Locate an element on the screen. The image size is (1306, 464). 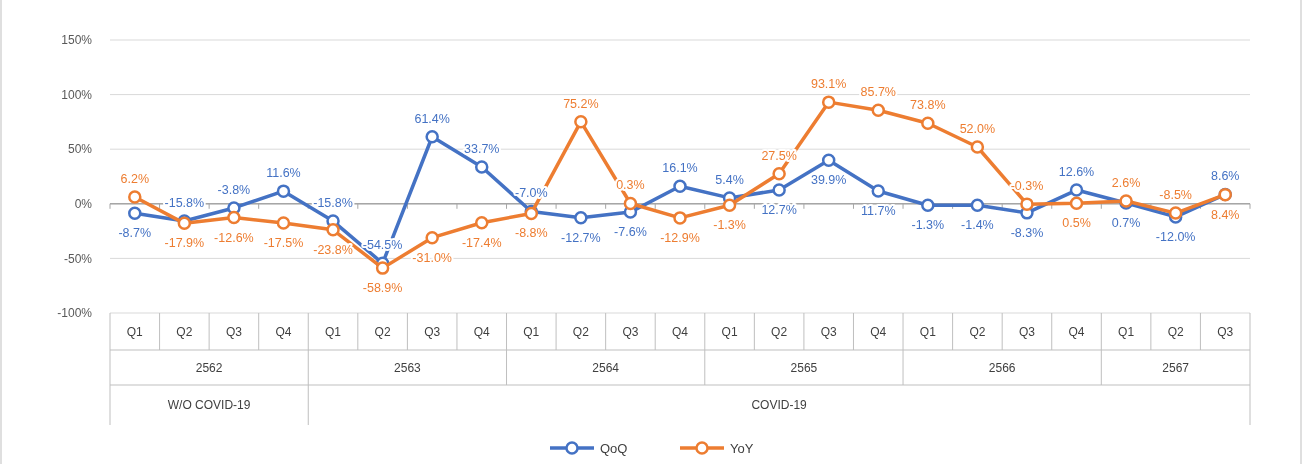
data-label: -12.6% is located at coordinates (234, 237).